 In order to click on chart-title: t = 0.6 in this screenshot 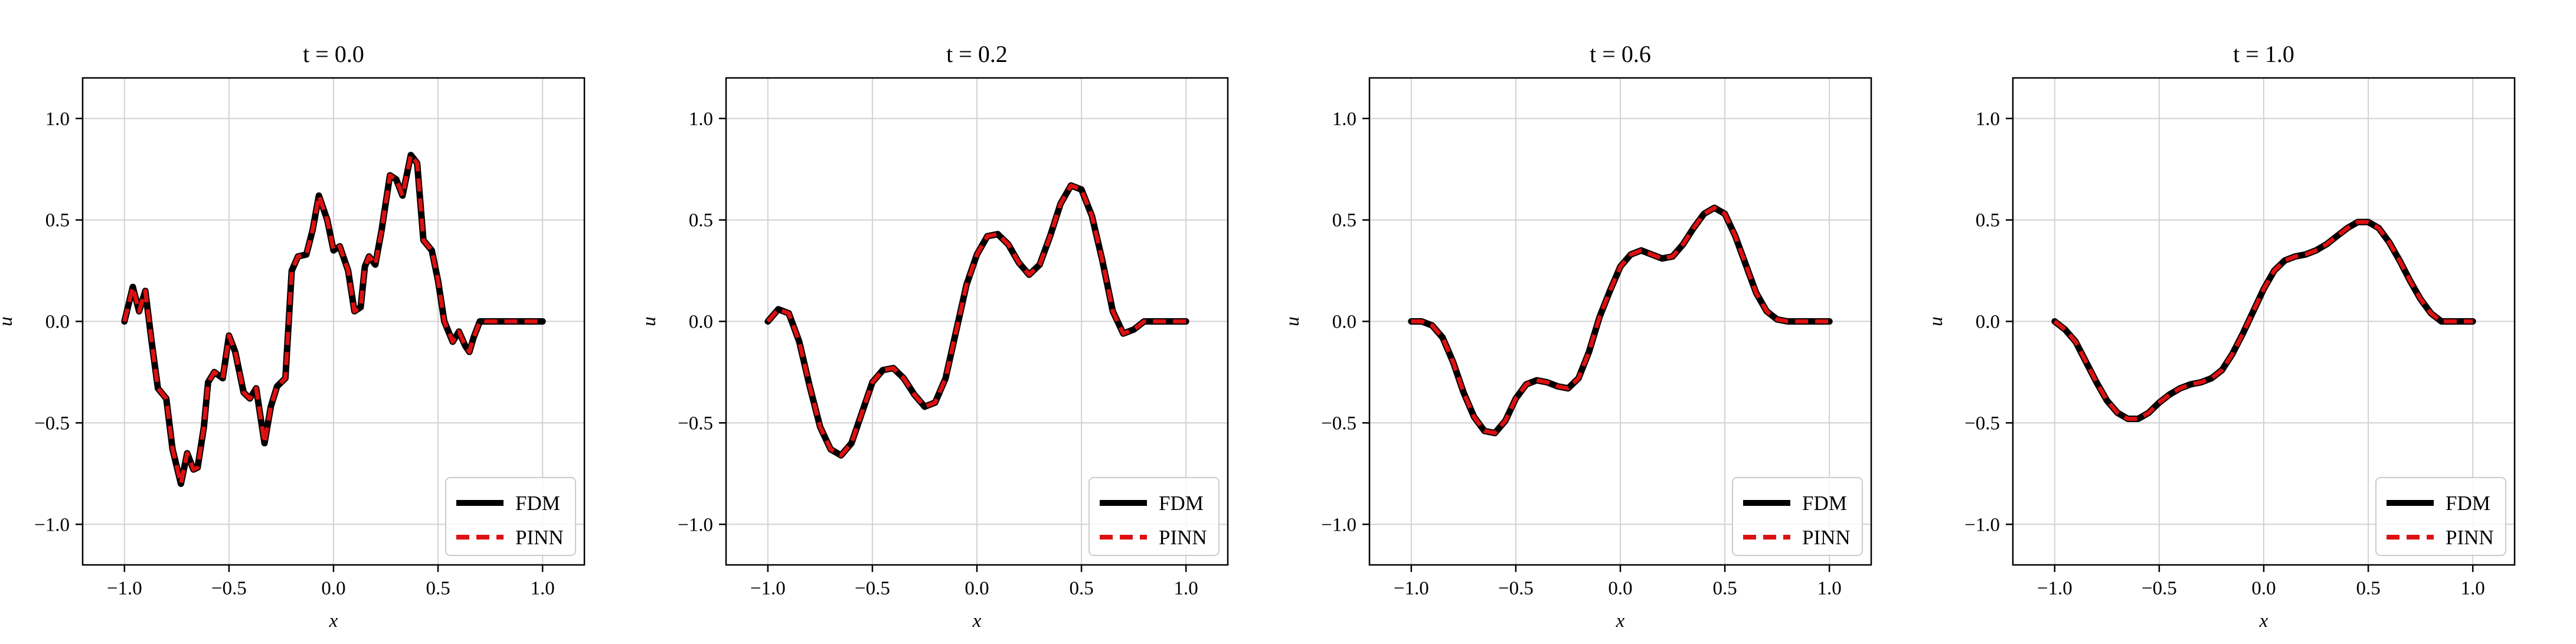, I will do `click(1620, 54)`.